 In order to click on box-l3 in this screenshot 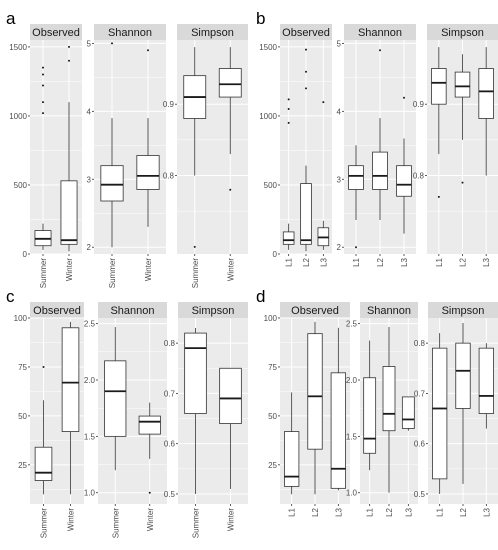, I will do `click(338, 409)`.